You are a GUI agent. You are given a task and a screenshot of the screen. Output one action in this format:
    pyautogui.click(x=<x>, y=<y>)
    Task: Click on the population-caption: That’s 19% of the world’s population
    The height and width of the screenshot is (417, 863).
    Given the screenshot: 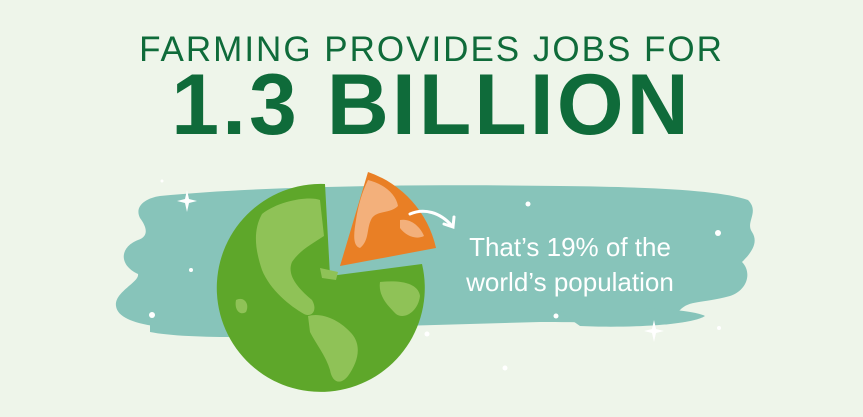 What is the action you would take?
    pyautogui.click(x=570, y=265)
    